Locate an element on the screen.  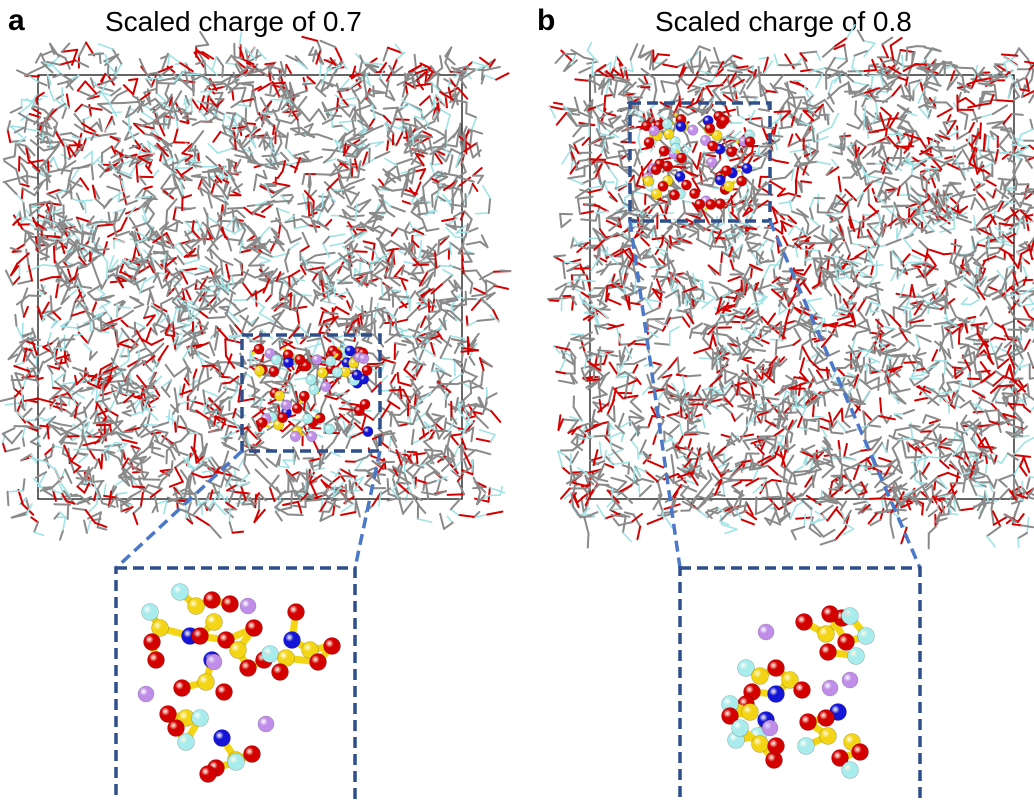
ion-cluster-a is located at coordinates (312, 392).